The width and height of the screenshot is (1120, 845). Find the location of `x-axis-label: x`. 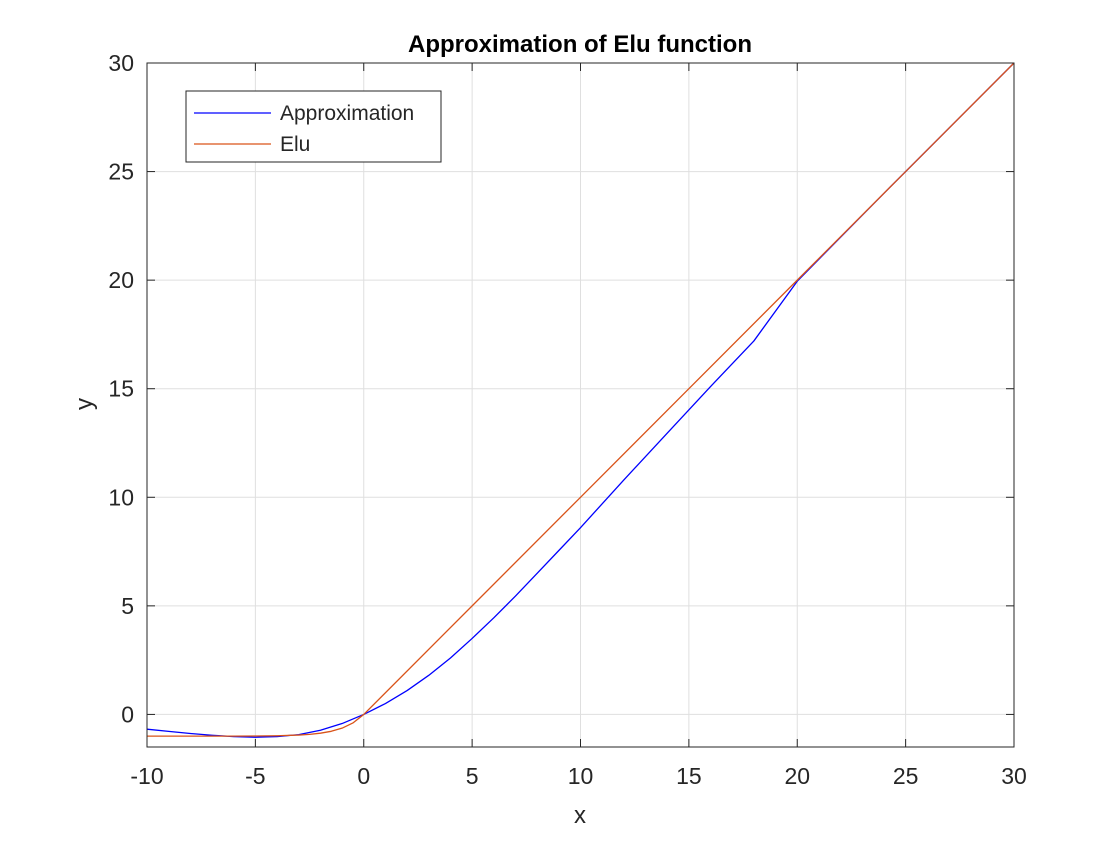

x-axis-label: x is located at coordinates (580, 815).